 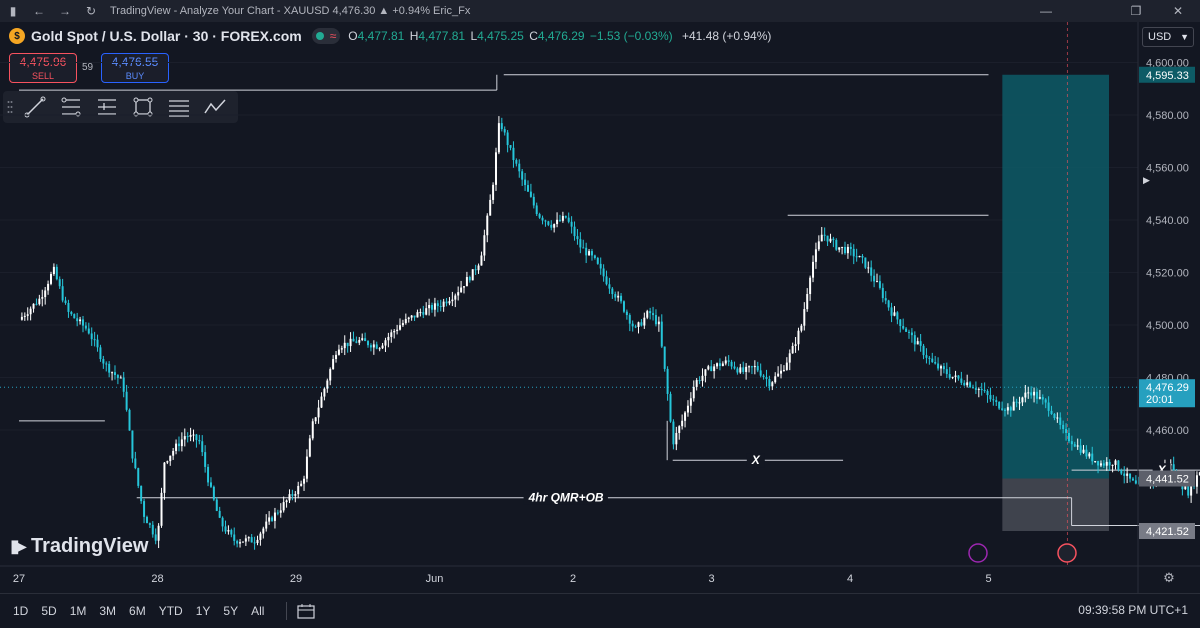 What do you see at coordinates (179, 107) in the screenshot?
I see `horizontal-lines-icon` at bounding box center [179, 107].